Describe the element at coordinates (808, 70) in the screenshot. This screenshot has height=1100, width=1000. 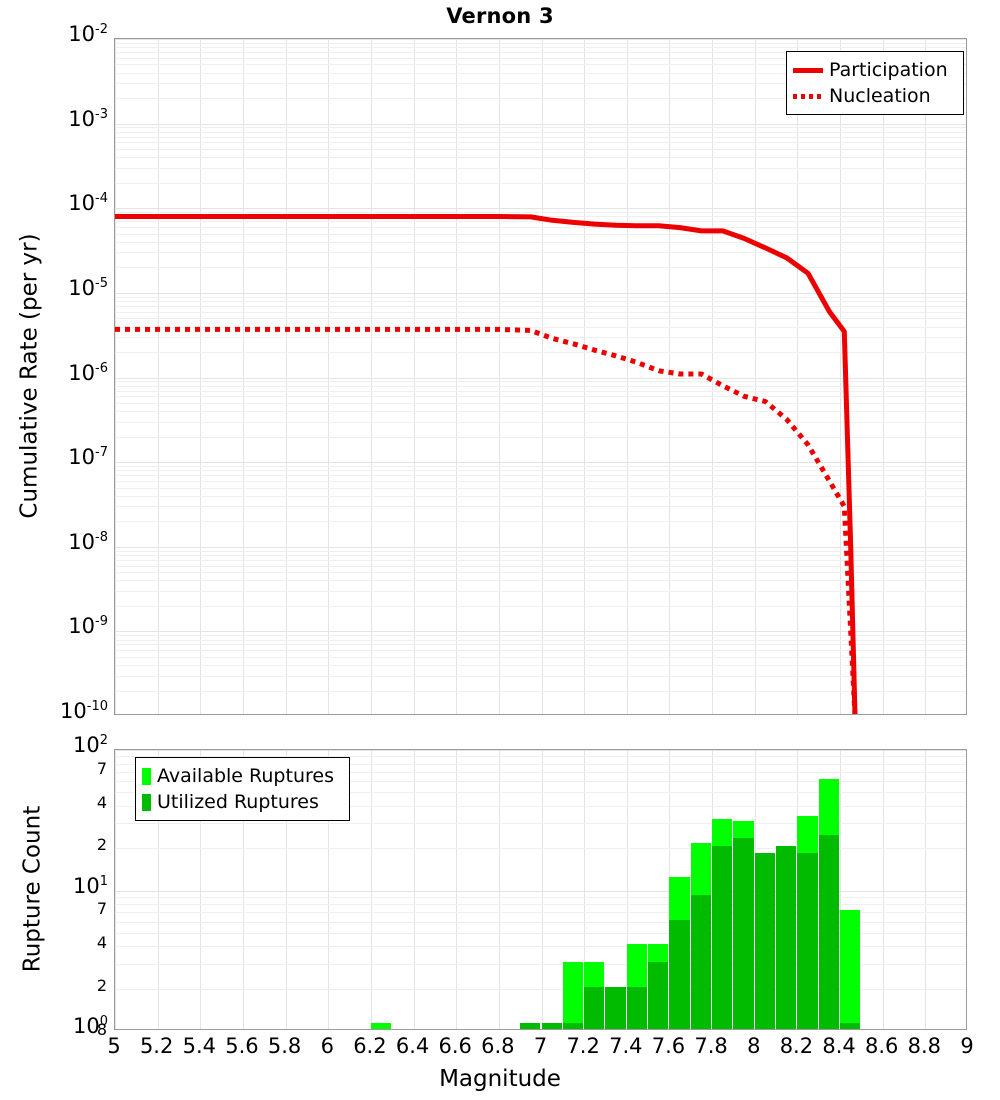
I see `solid-line-icon` at that location.